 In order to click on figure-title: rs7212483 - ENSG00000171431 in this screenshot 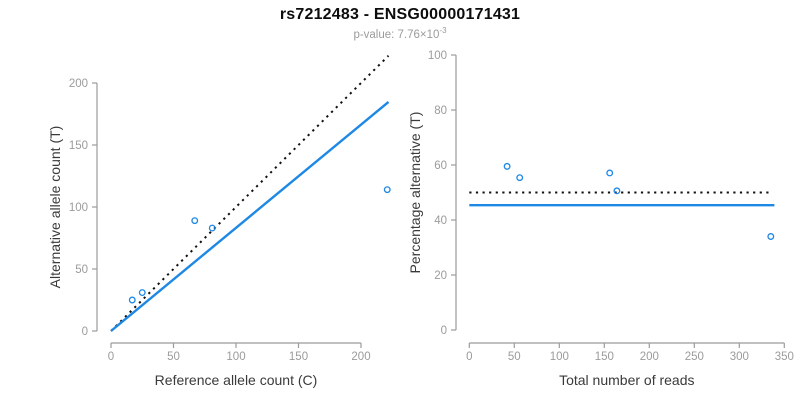, I will do `click(400, 14)`.